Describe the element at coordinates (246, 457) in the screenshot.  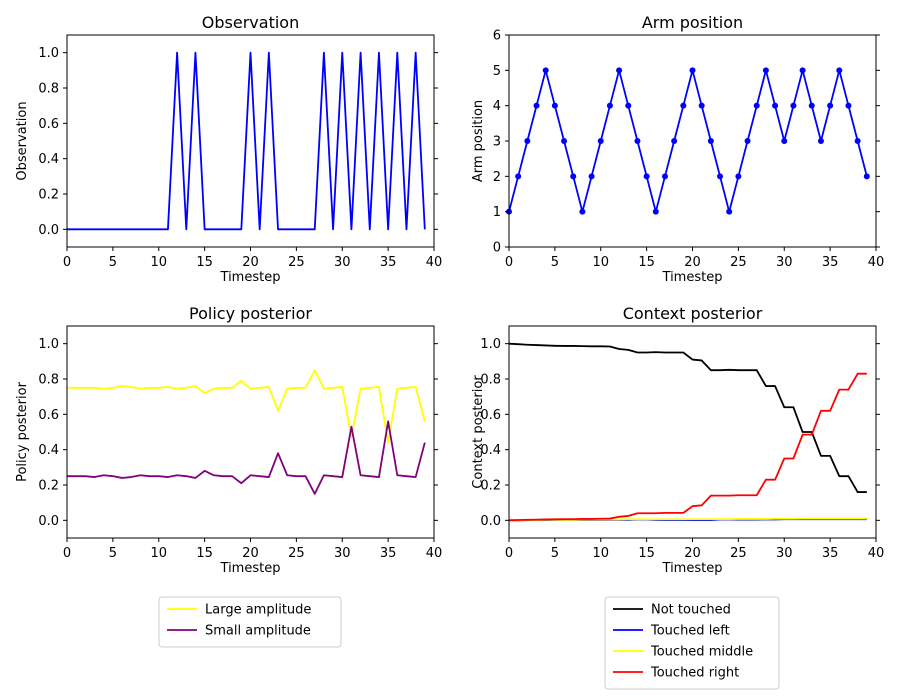
I see `series-line-small-amplitude` at that location.